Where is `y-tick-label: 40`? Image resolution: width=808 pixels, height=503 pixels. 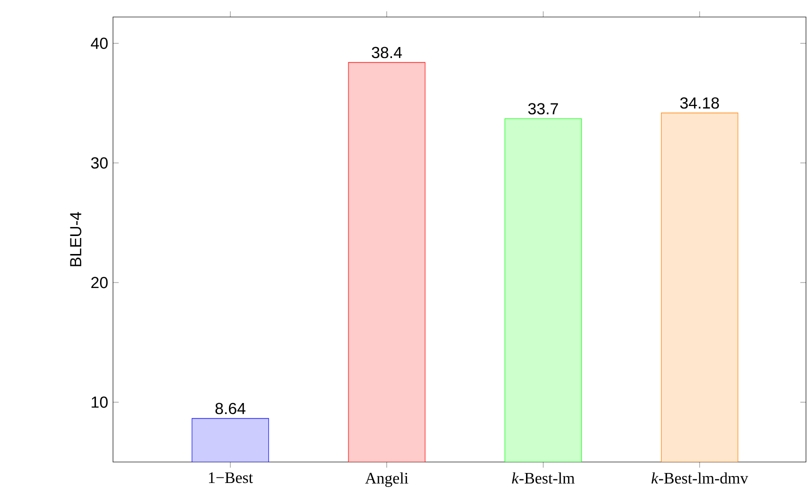
y-tick-label: 40 is located at coordinates (99, 43).